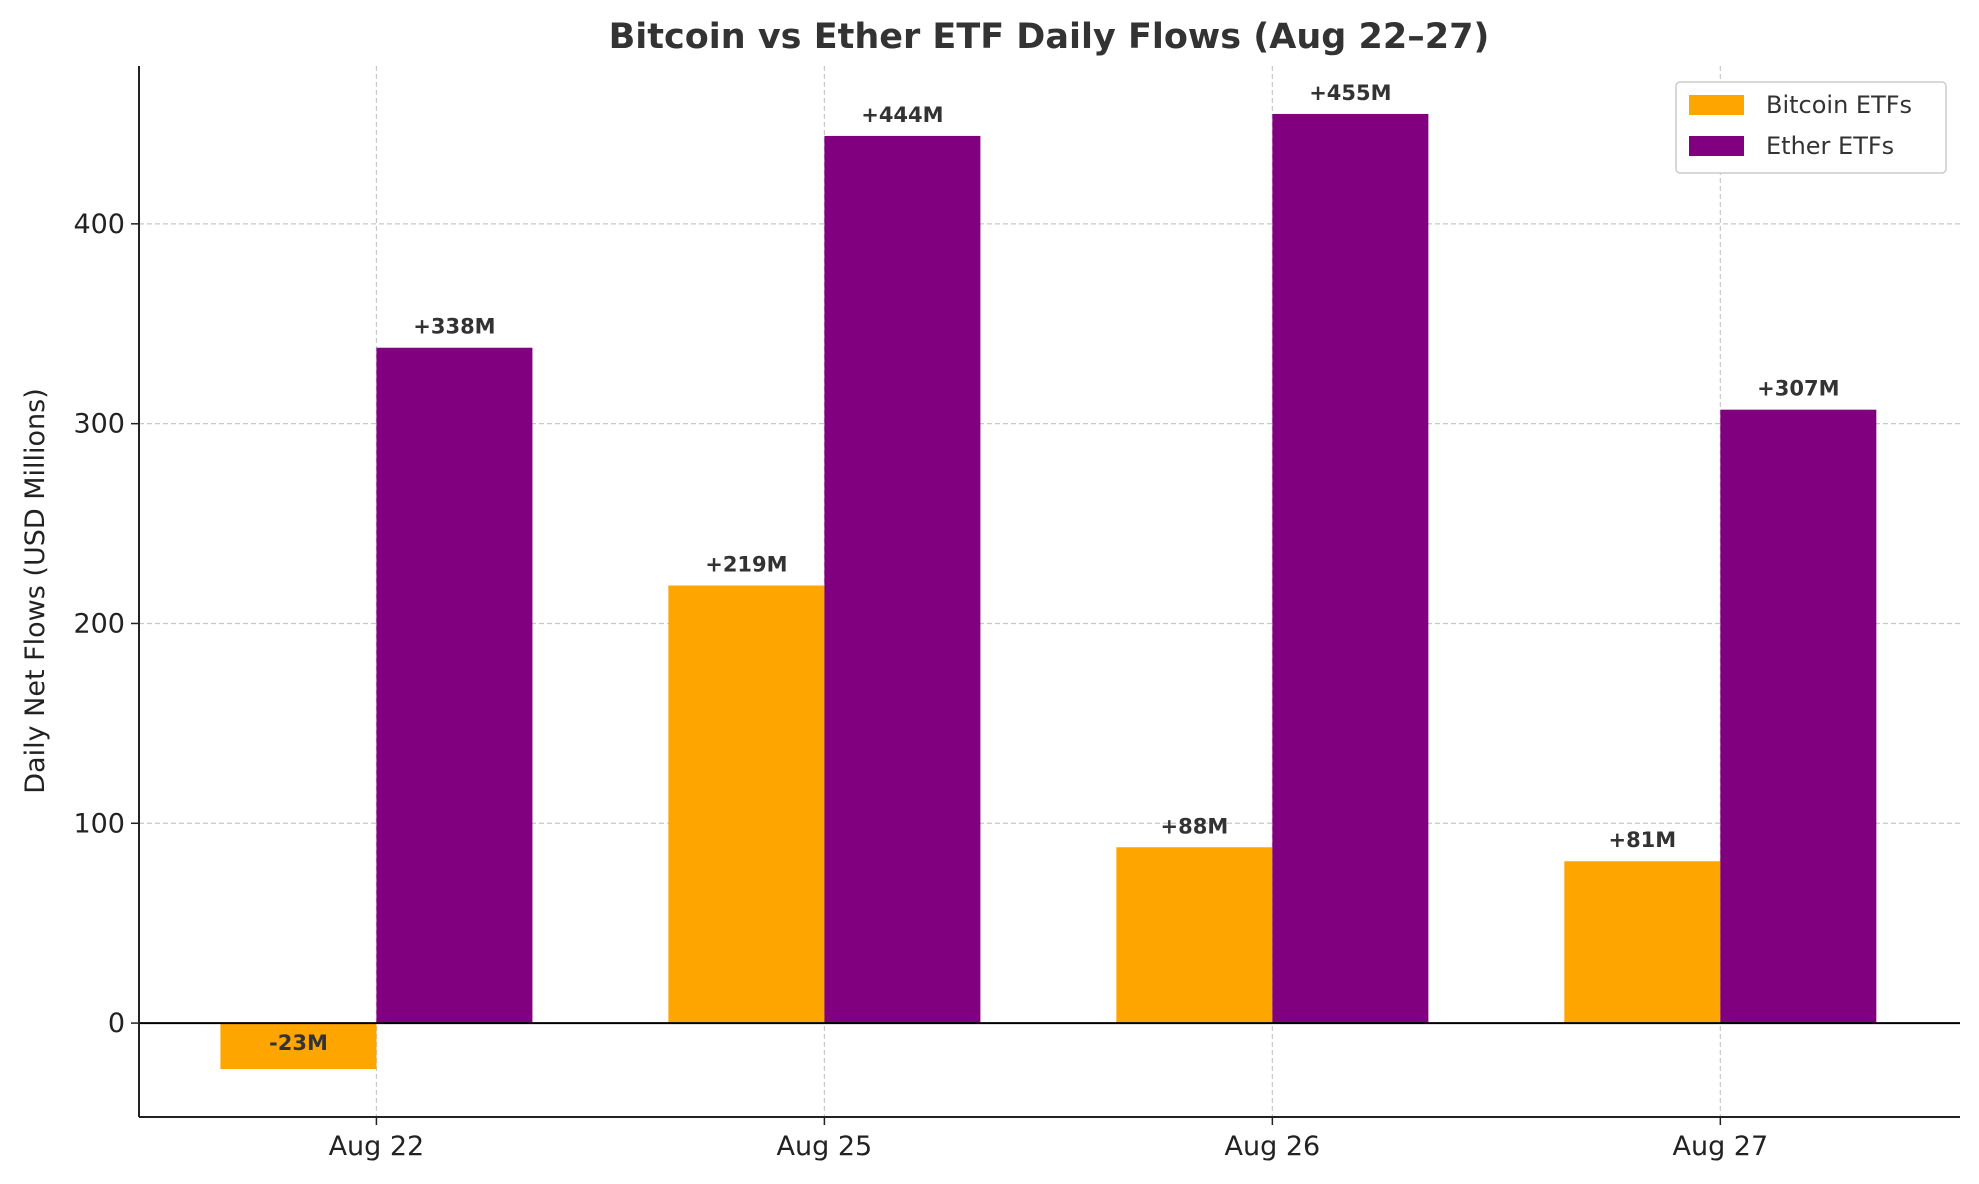  What do you see at coordinates (99, 424) in the screenshot?
I see `y-tick-label: 300` at bounding box center [99, 424].